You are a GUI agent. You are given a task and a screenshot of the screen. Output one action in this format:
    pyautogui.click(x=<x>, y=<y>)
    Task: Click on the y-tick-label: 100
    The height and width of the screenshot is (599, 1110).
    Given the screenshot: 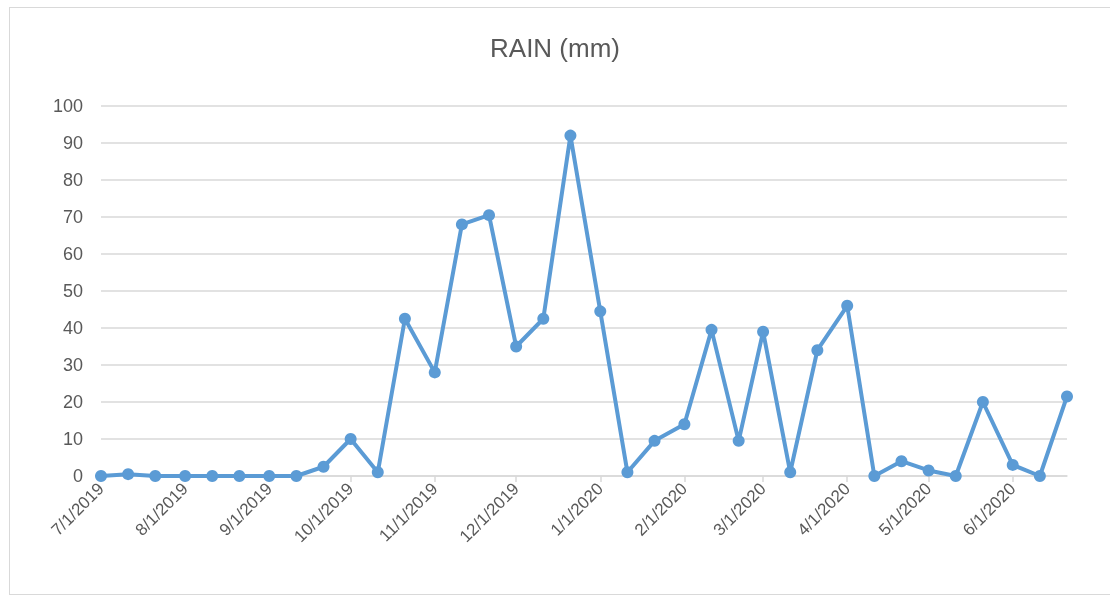 What is the action you would take?
    pyautogui.click(x=67, y=106)
    